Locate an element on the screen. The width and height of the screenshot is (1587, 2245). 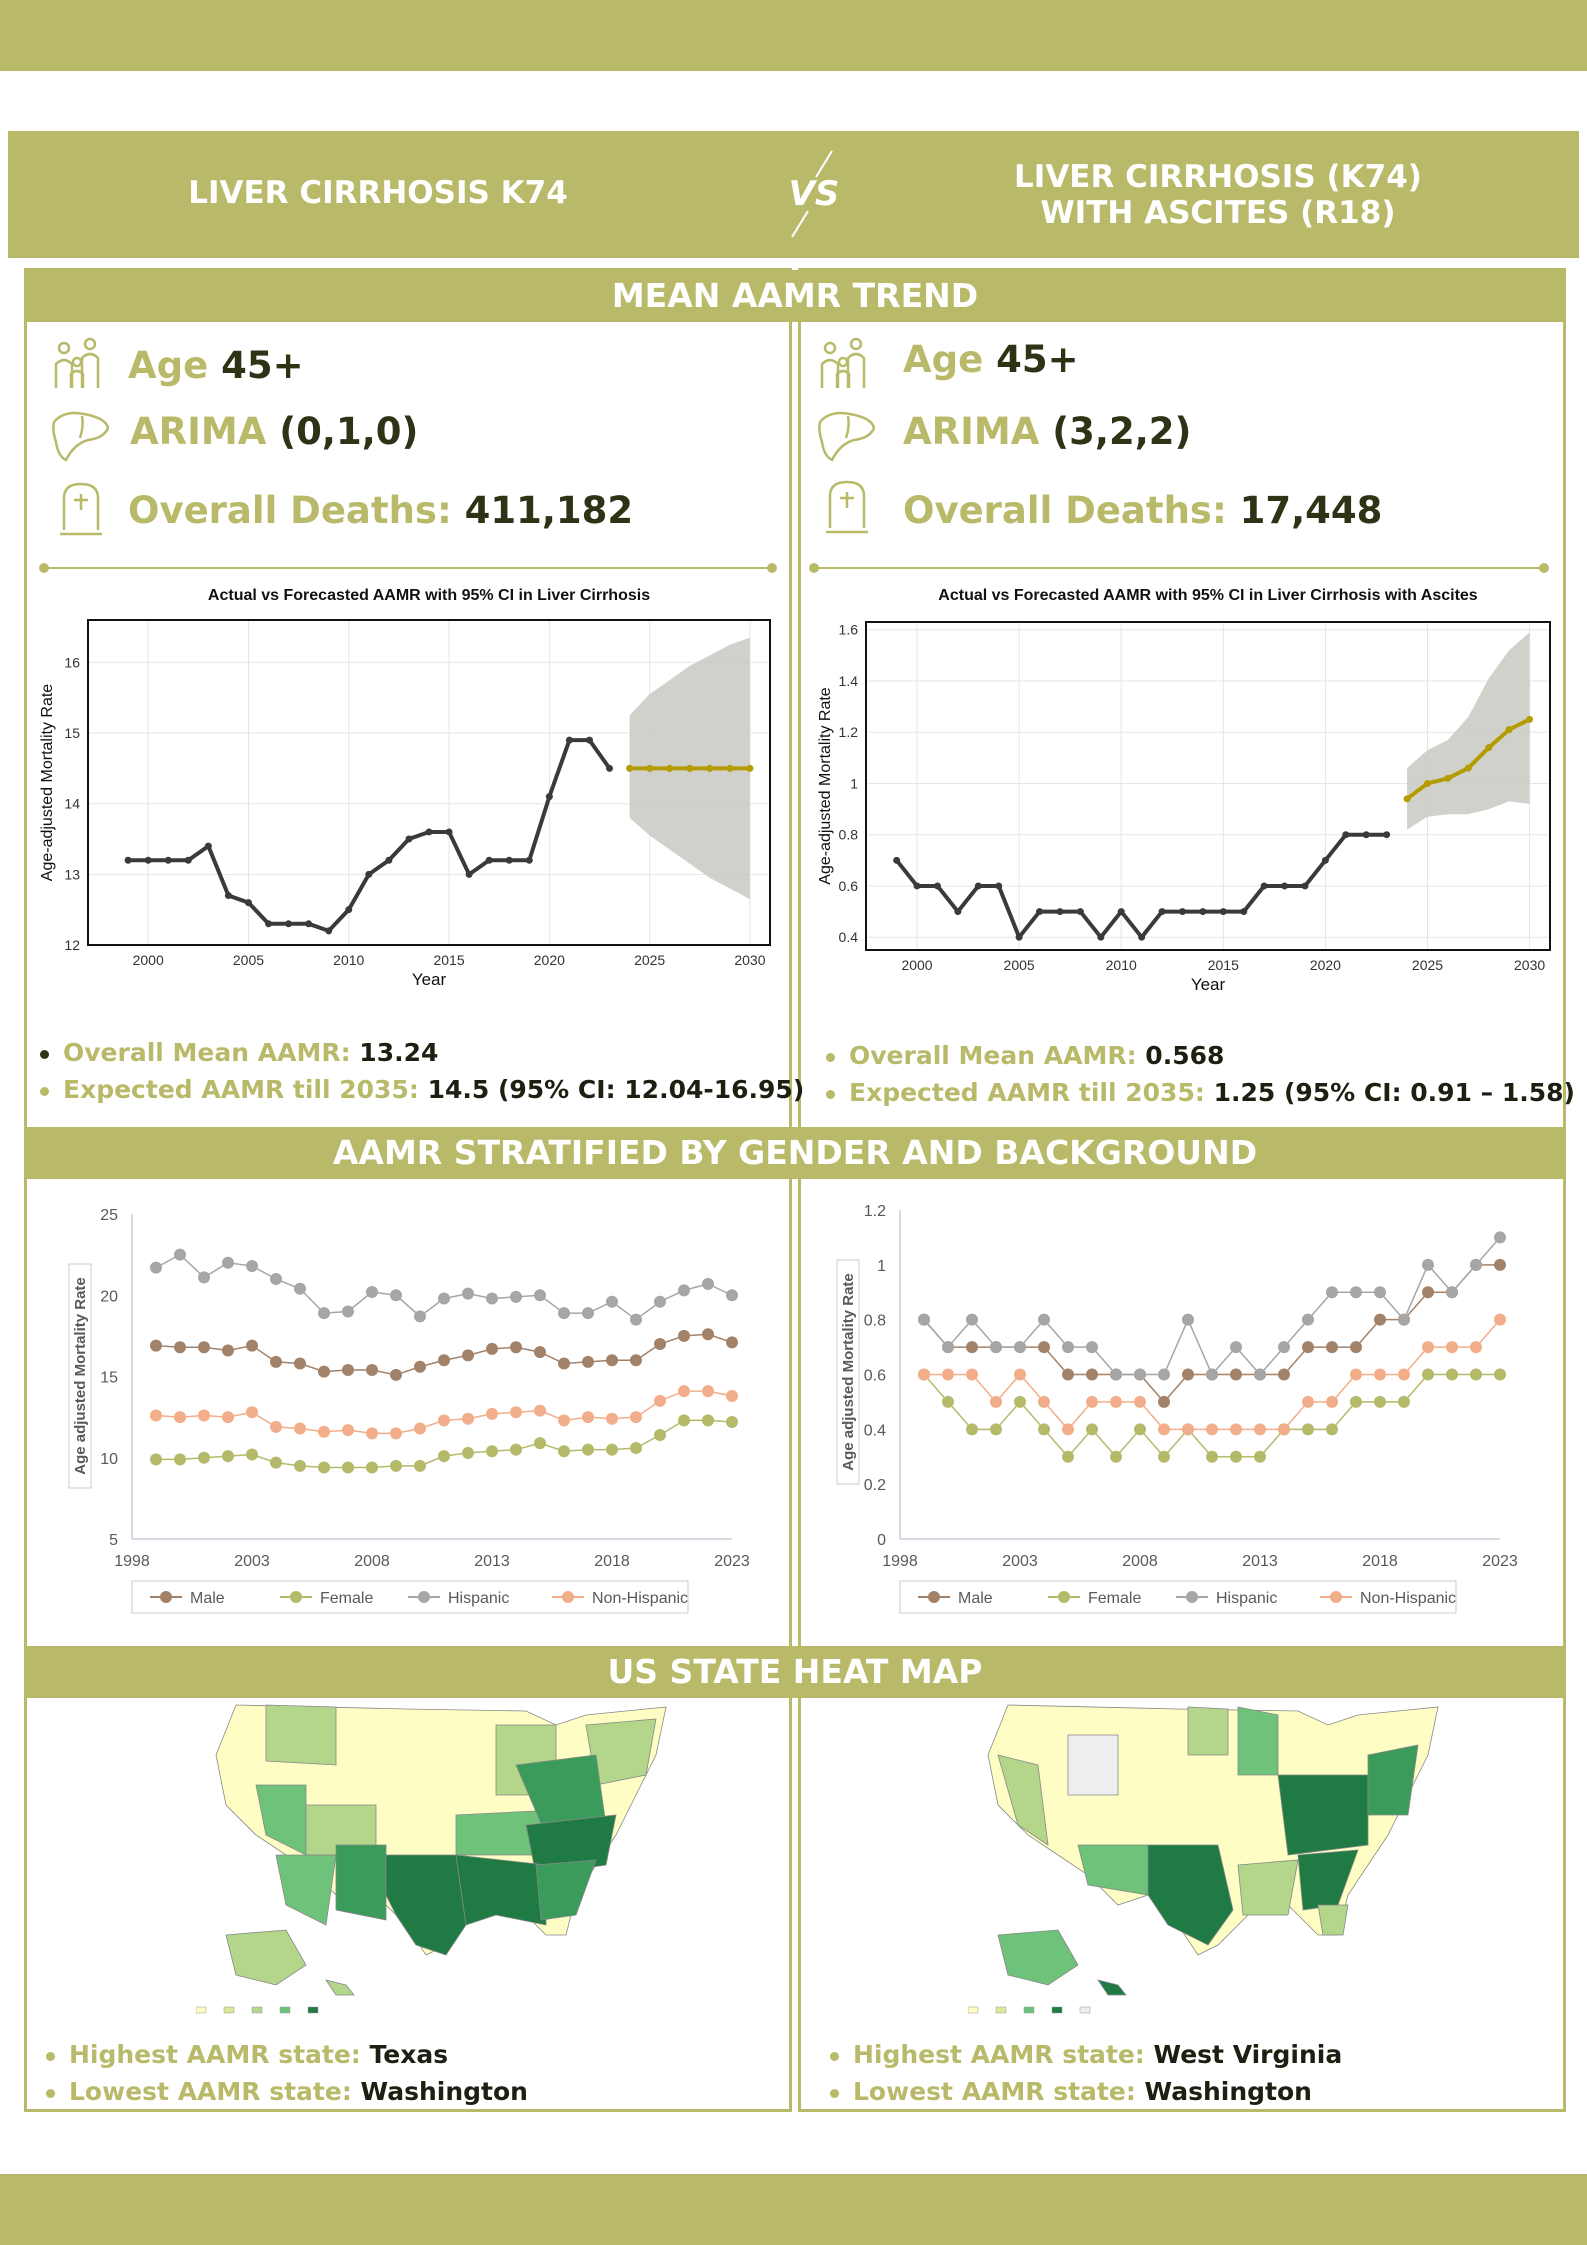
liver-icon is located at coordinates (81, 436).